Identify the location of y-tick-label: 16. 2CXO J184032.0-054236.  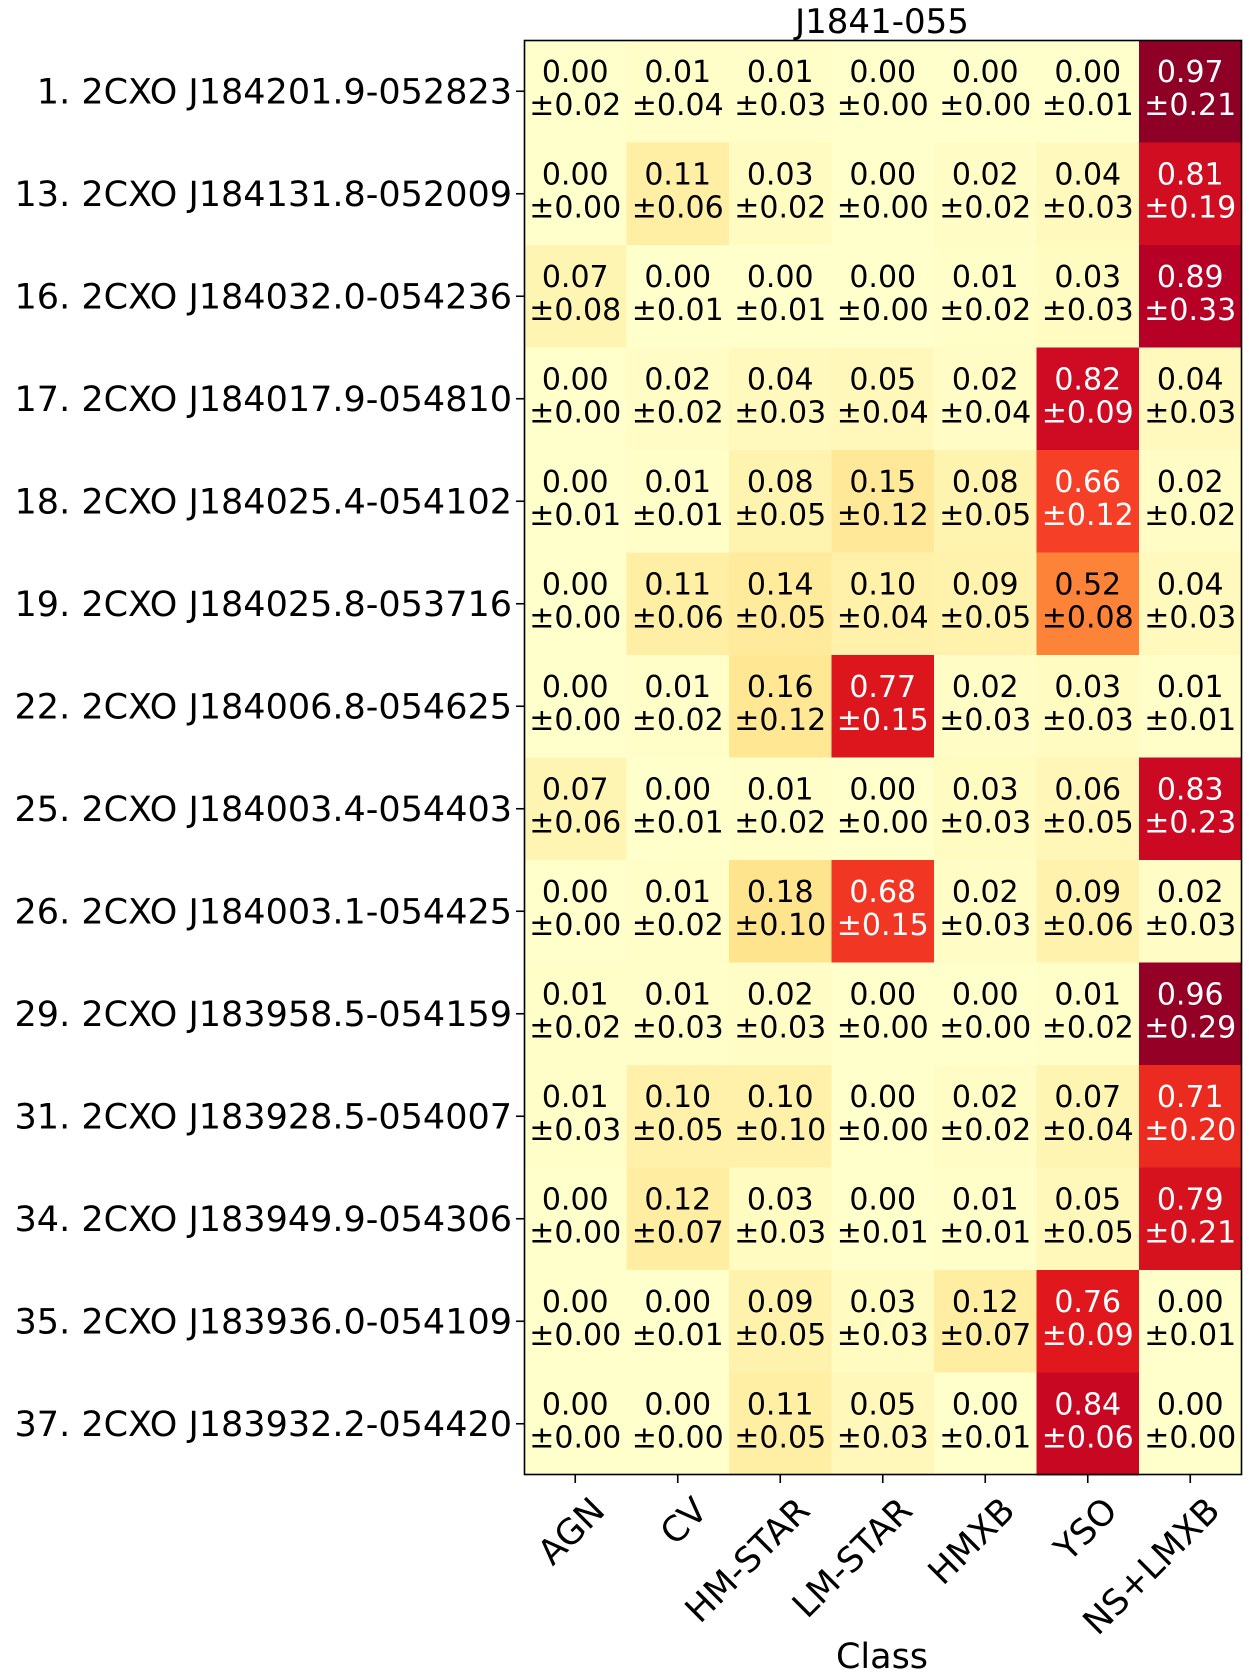
(263, 297).